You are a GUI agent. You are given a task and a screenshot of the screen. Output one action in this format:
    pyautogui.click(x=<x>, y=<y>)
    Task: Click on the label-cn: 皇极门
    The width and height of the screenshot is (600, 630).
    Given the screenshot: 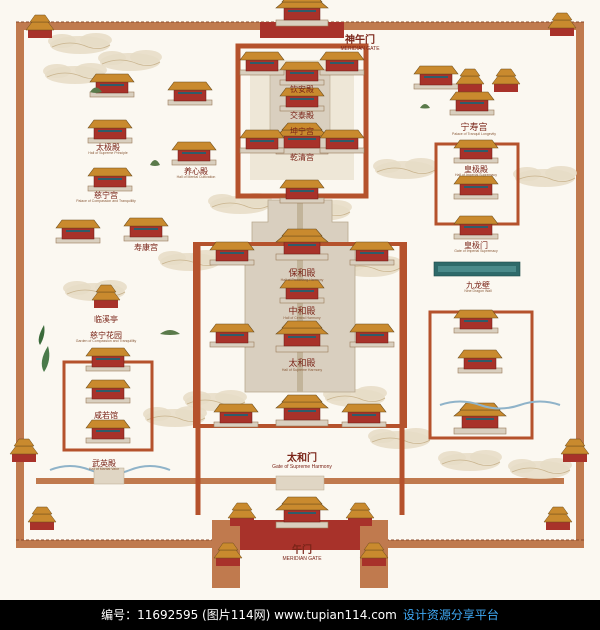 What is the action you would take?
    pyautogui.click(x=475, y=245)
    